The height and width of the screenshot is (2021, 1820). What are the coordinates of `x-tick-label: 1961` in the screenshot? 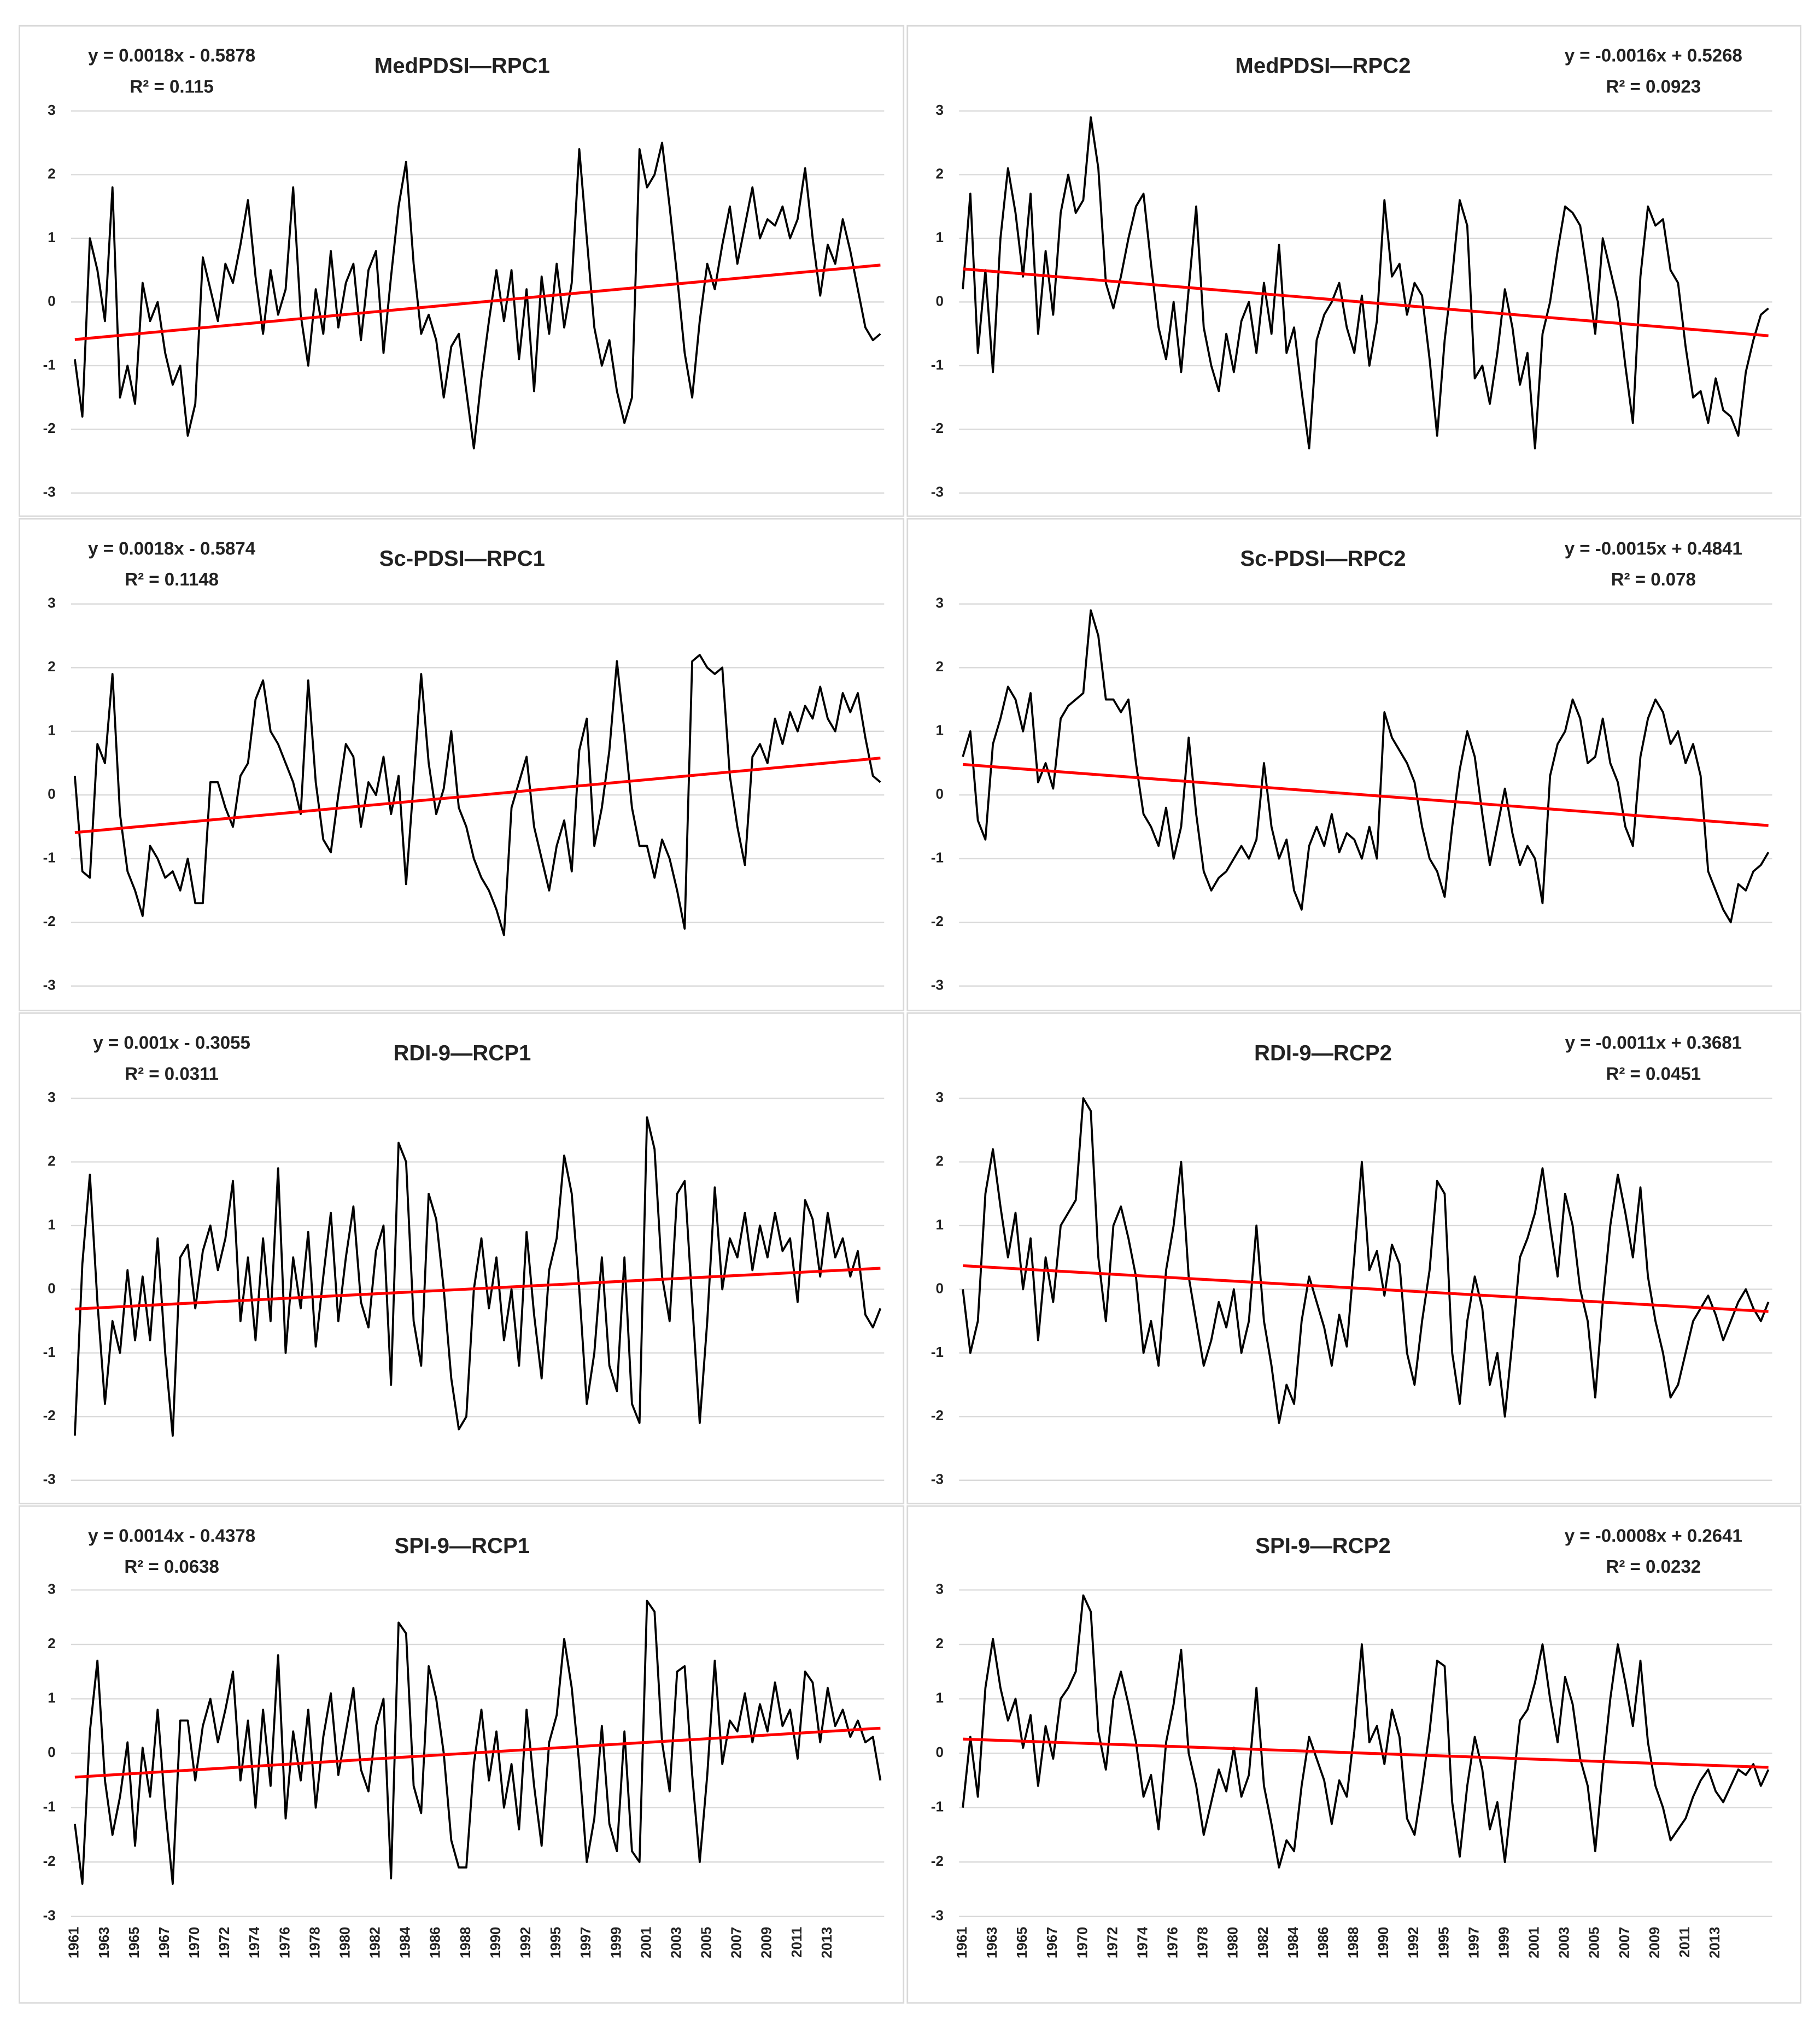 It's located at (961, 1943).